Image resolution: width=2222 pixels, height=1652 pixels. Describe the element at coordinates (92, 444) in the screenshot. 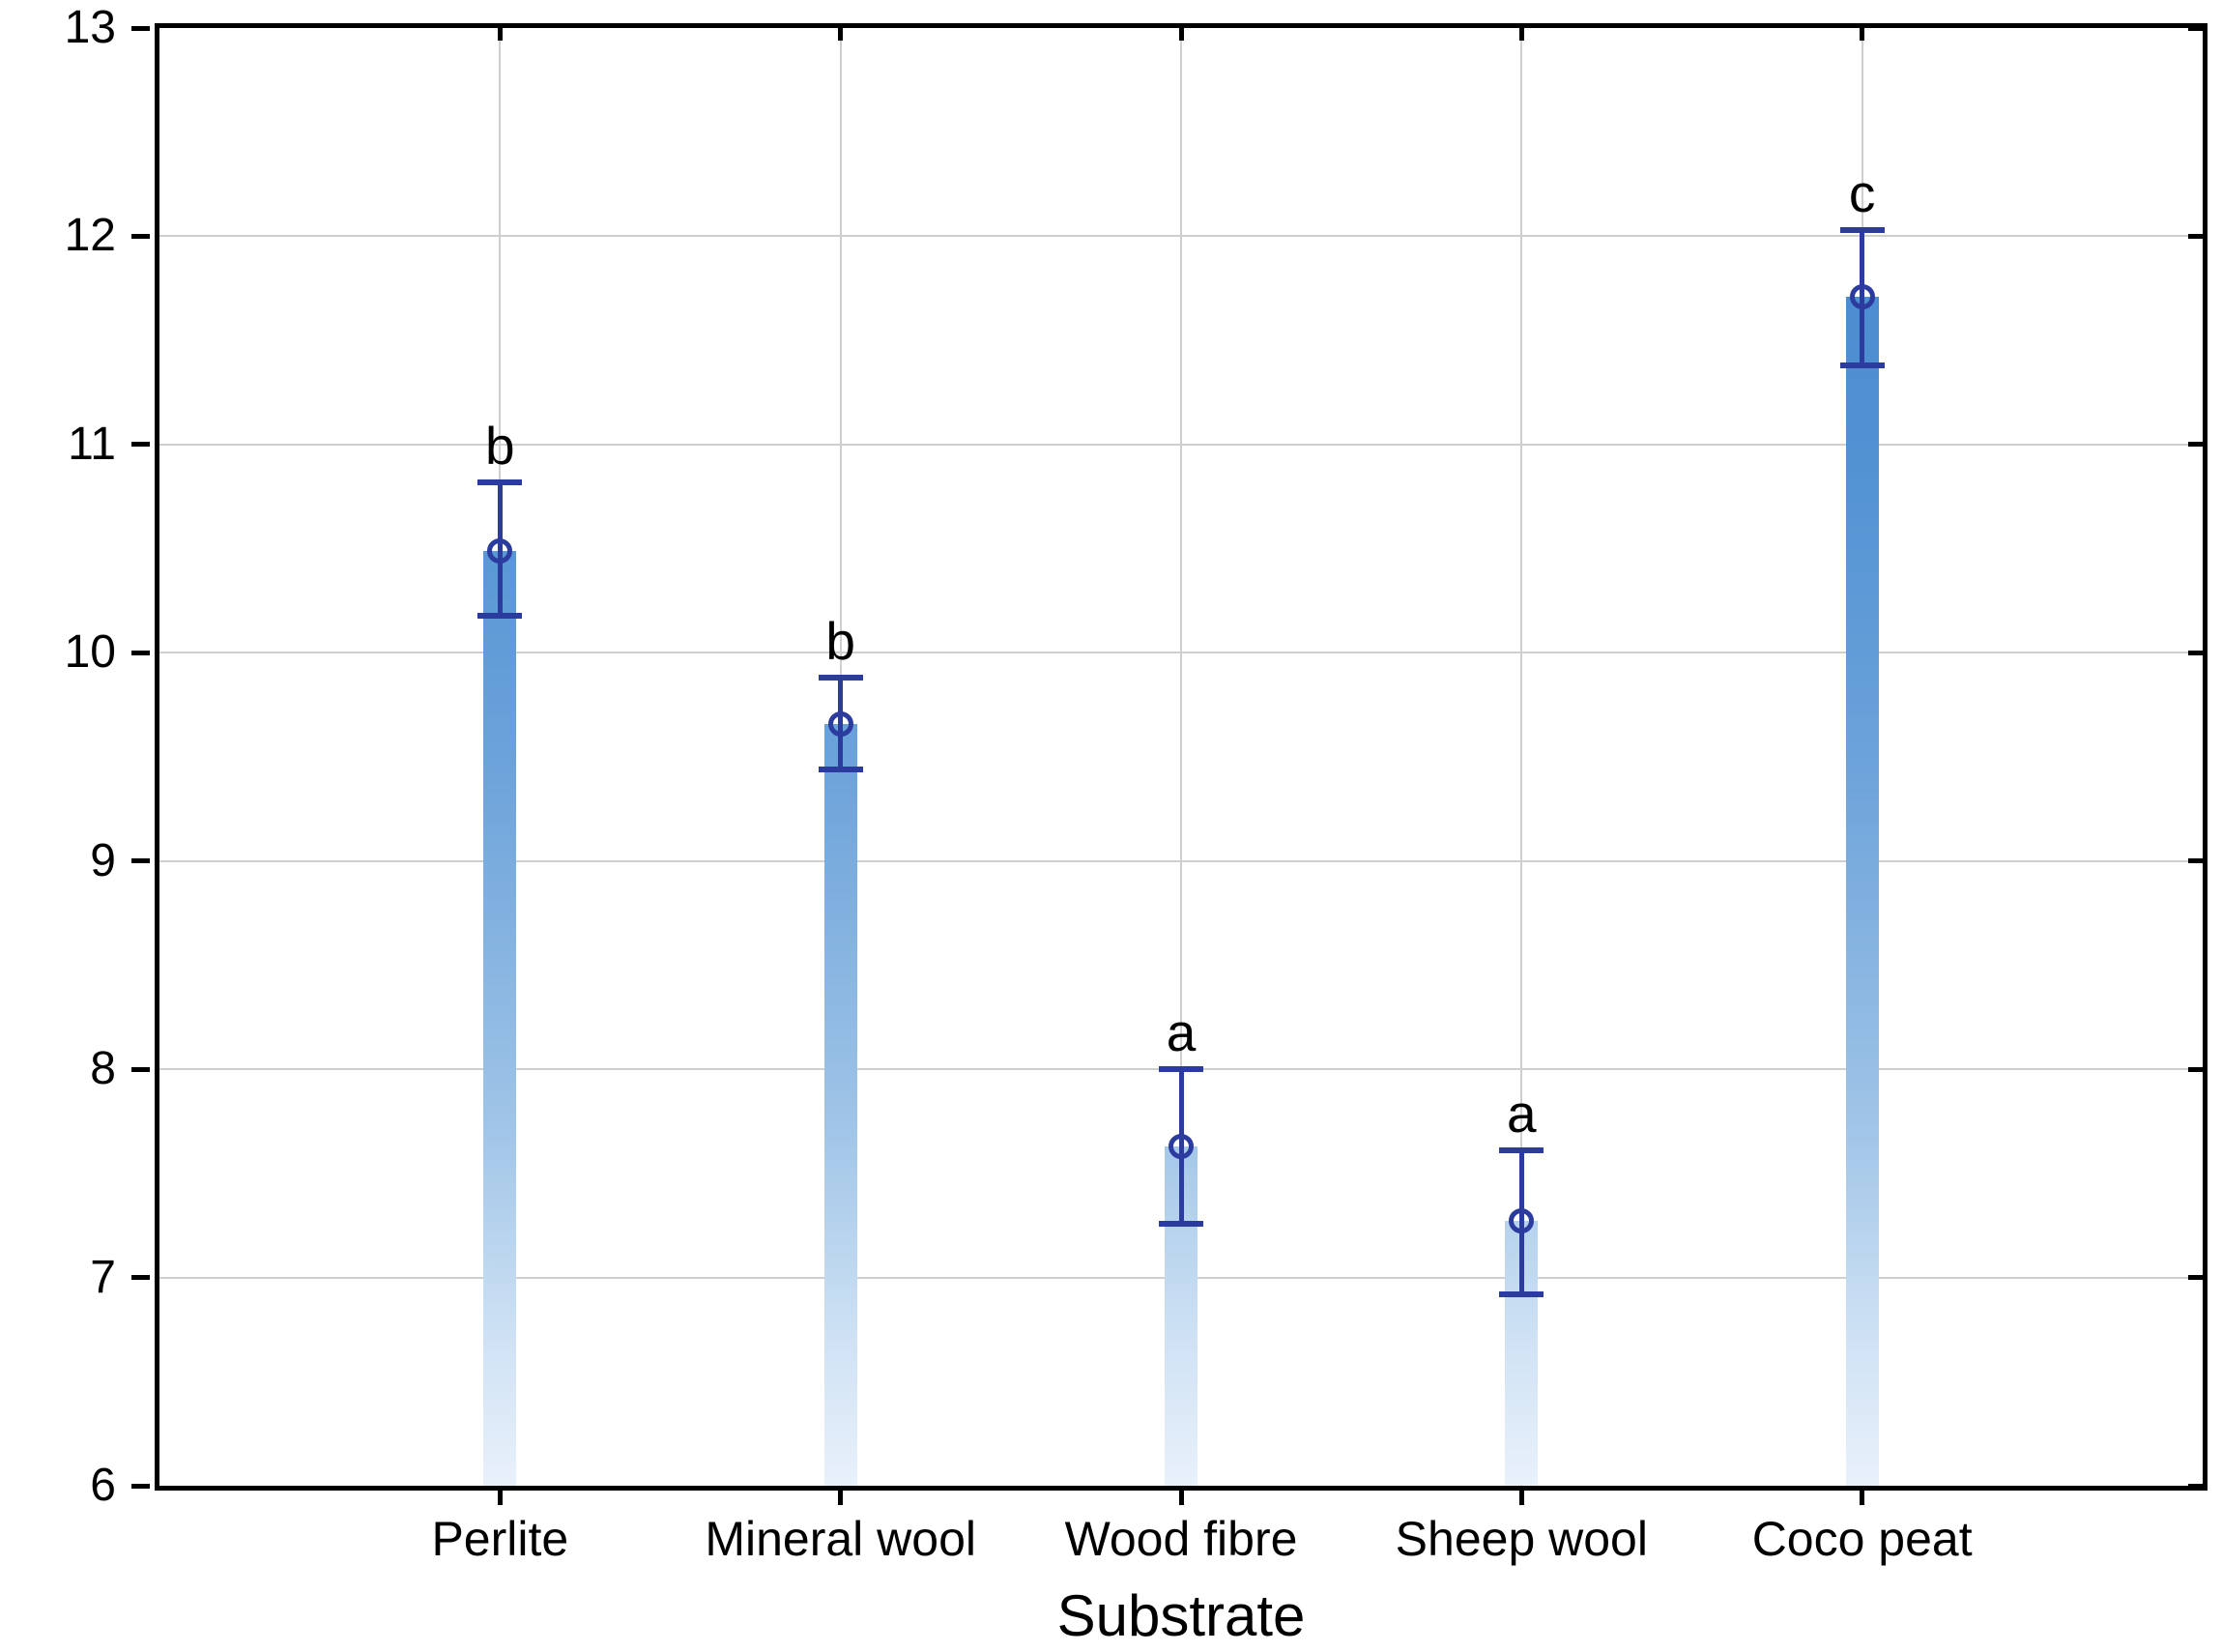

I see `y-axis-tick-label: 11` at that location.